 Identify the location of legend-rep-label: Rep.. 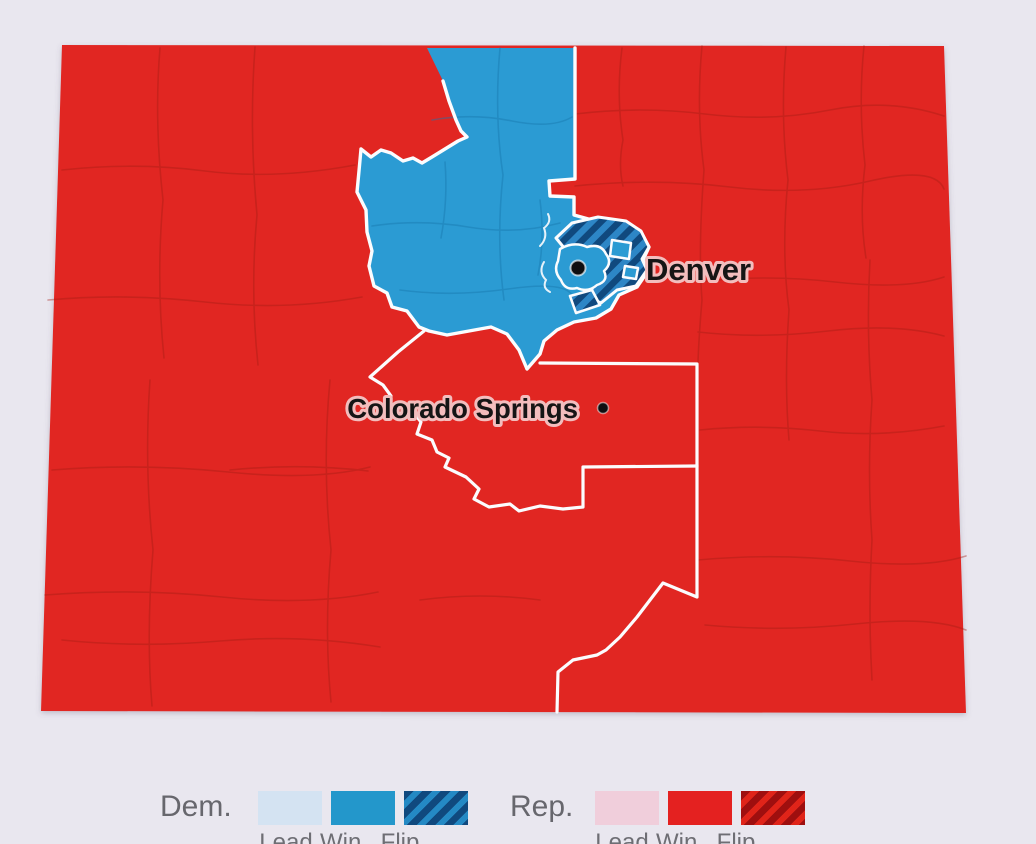
(542, 806).